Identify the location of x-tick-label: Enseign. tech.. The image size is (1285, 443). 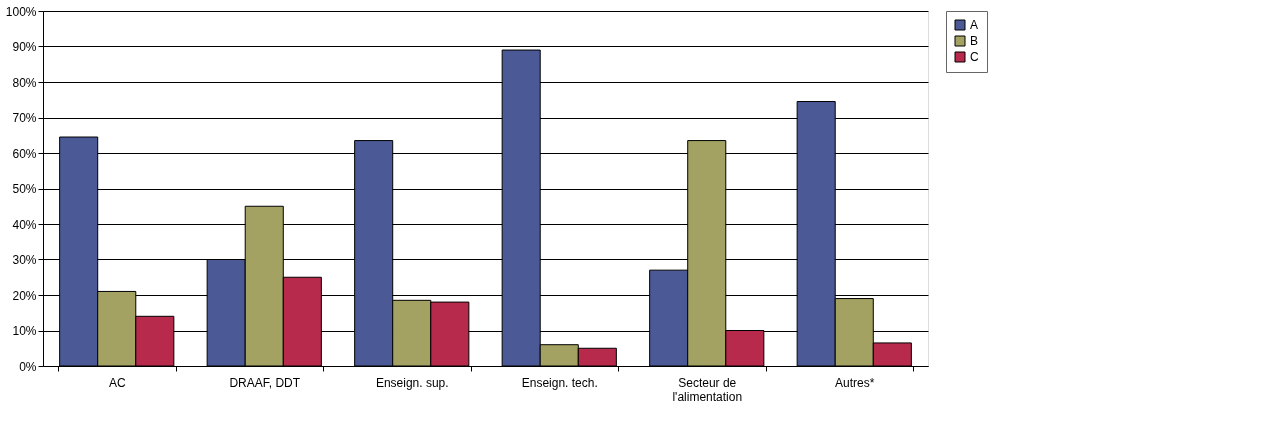
(559, 382).